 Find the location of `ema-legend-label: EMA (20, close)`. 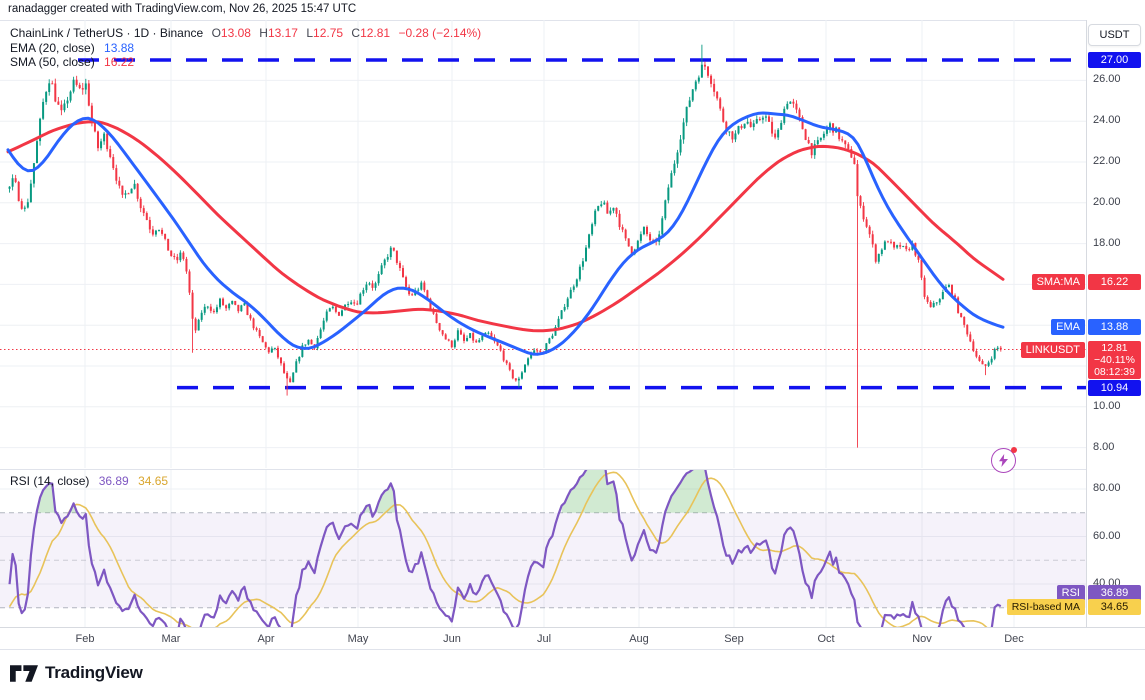

ema-legend-label: EMA (20, close) is located at coordinates (52, 48).